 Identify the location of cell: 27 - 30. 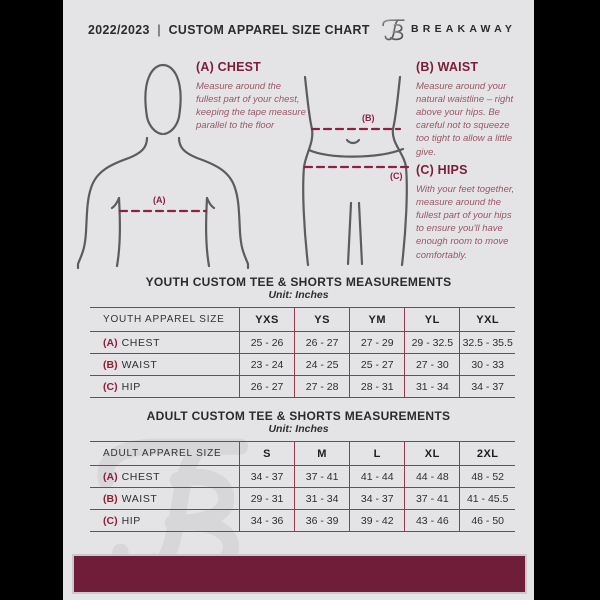
(432, 364).